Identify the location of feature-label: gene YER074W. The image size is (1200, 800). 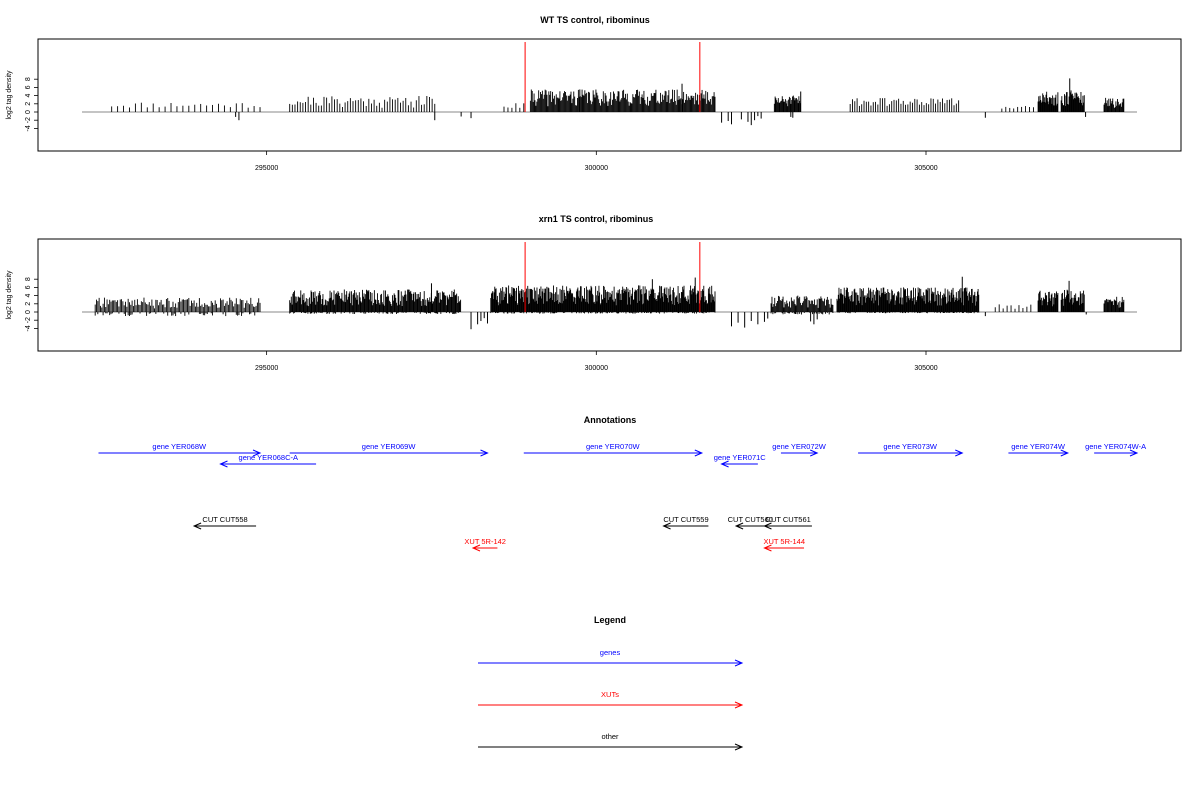
(1038, 446).